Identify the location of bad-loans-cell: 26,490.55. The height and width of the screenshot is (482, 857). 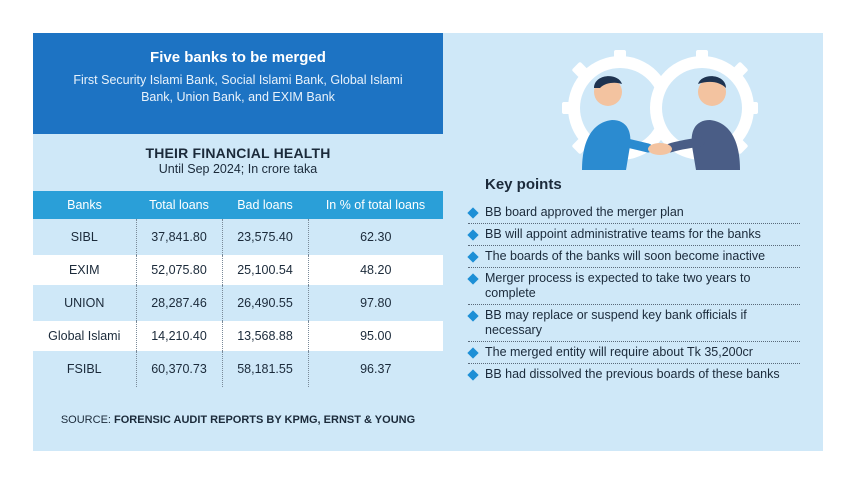
(265, 303).